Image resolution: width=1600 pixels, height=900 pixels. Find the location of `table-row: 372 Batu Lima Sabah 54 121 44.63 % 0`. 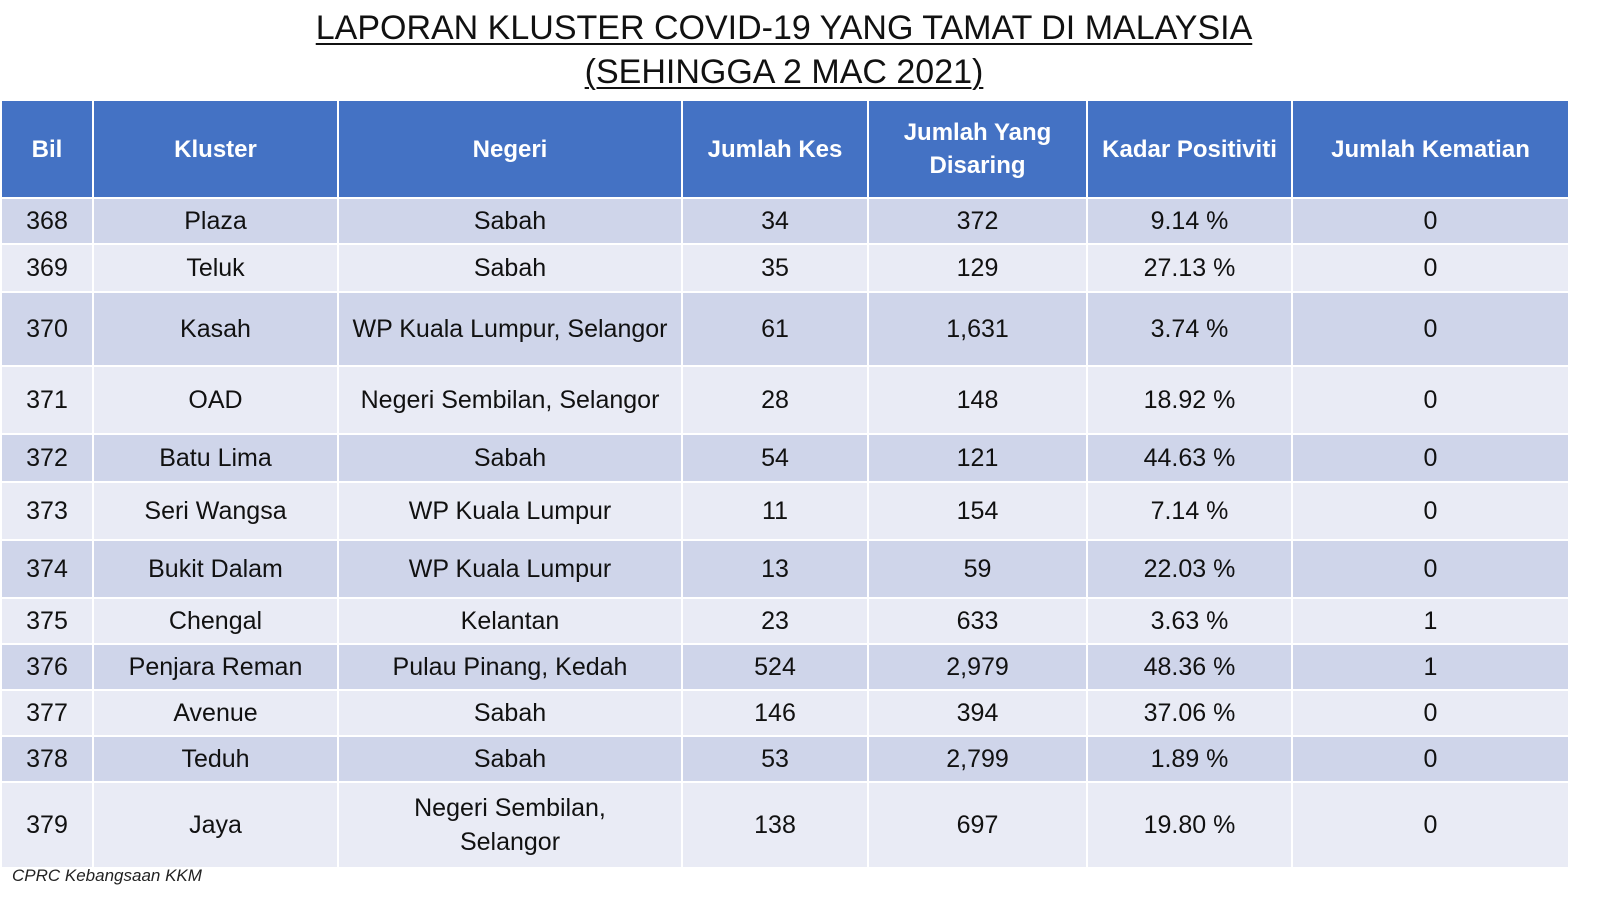

table-row: 372 Batu Lima Sabah 54 121 44.63 % 0 is located at coordinates (785, 458).